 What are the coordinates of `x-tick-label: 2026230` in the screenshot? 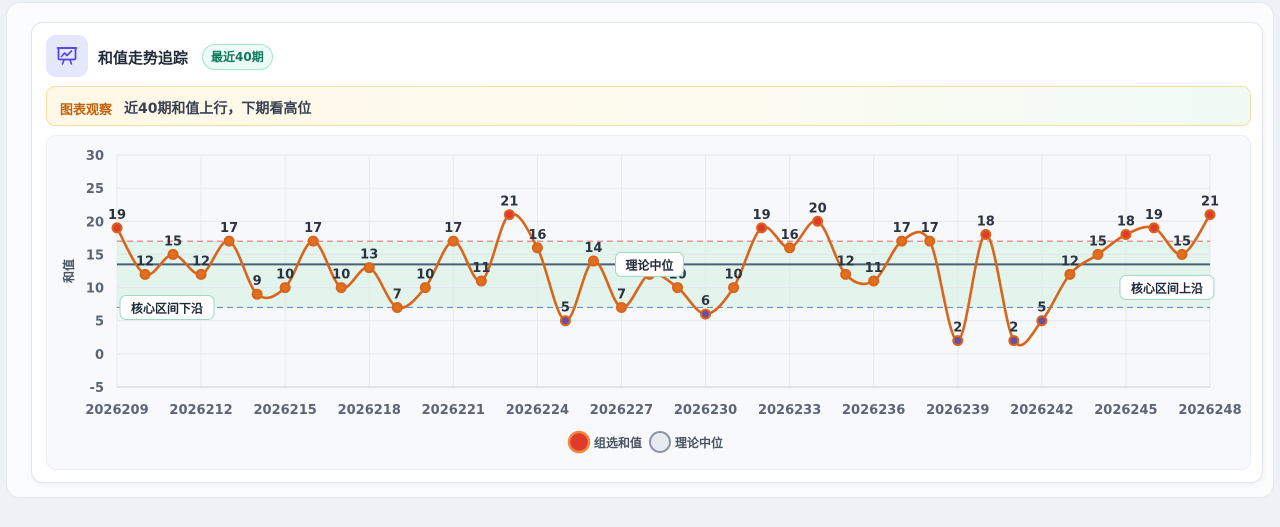 It's located at (705, 410).